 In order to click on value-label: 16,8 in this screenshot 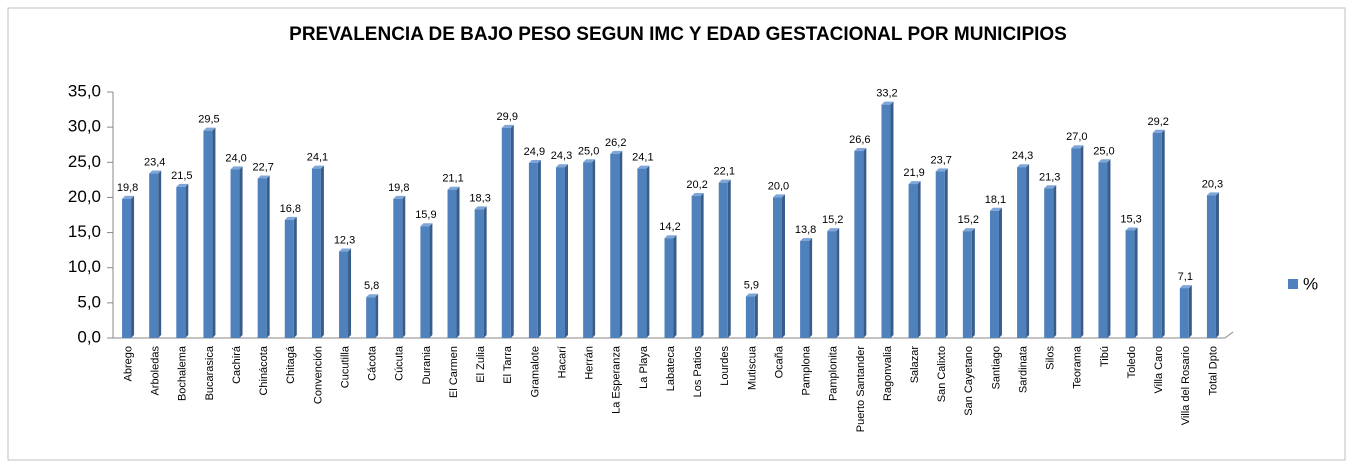, I will do `click(290, 209)`.